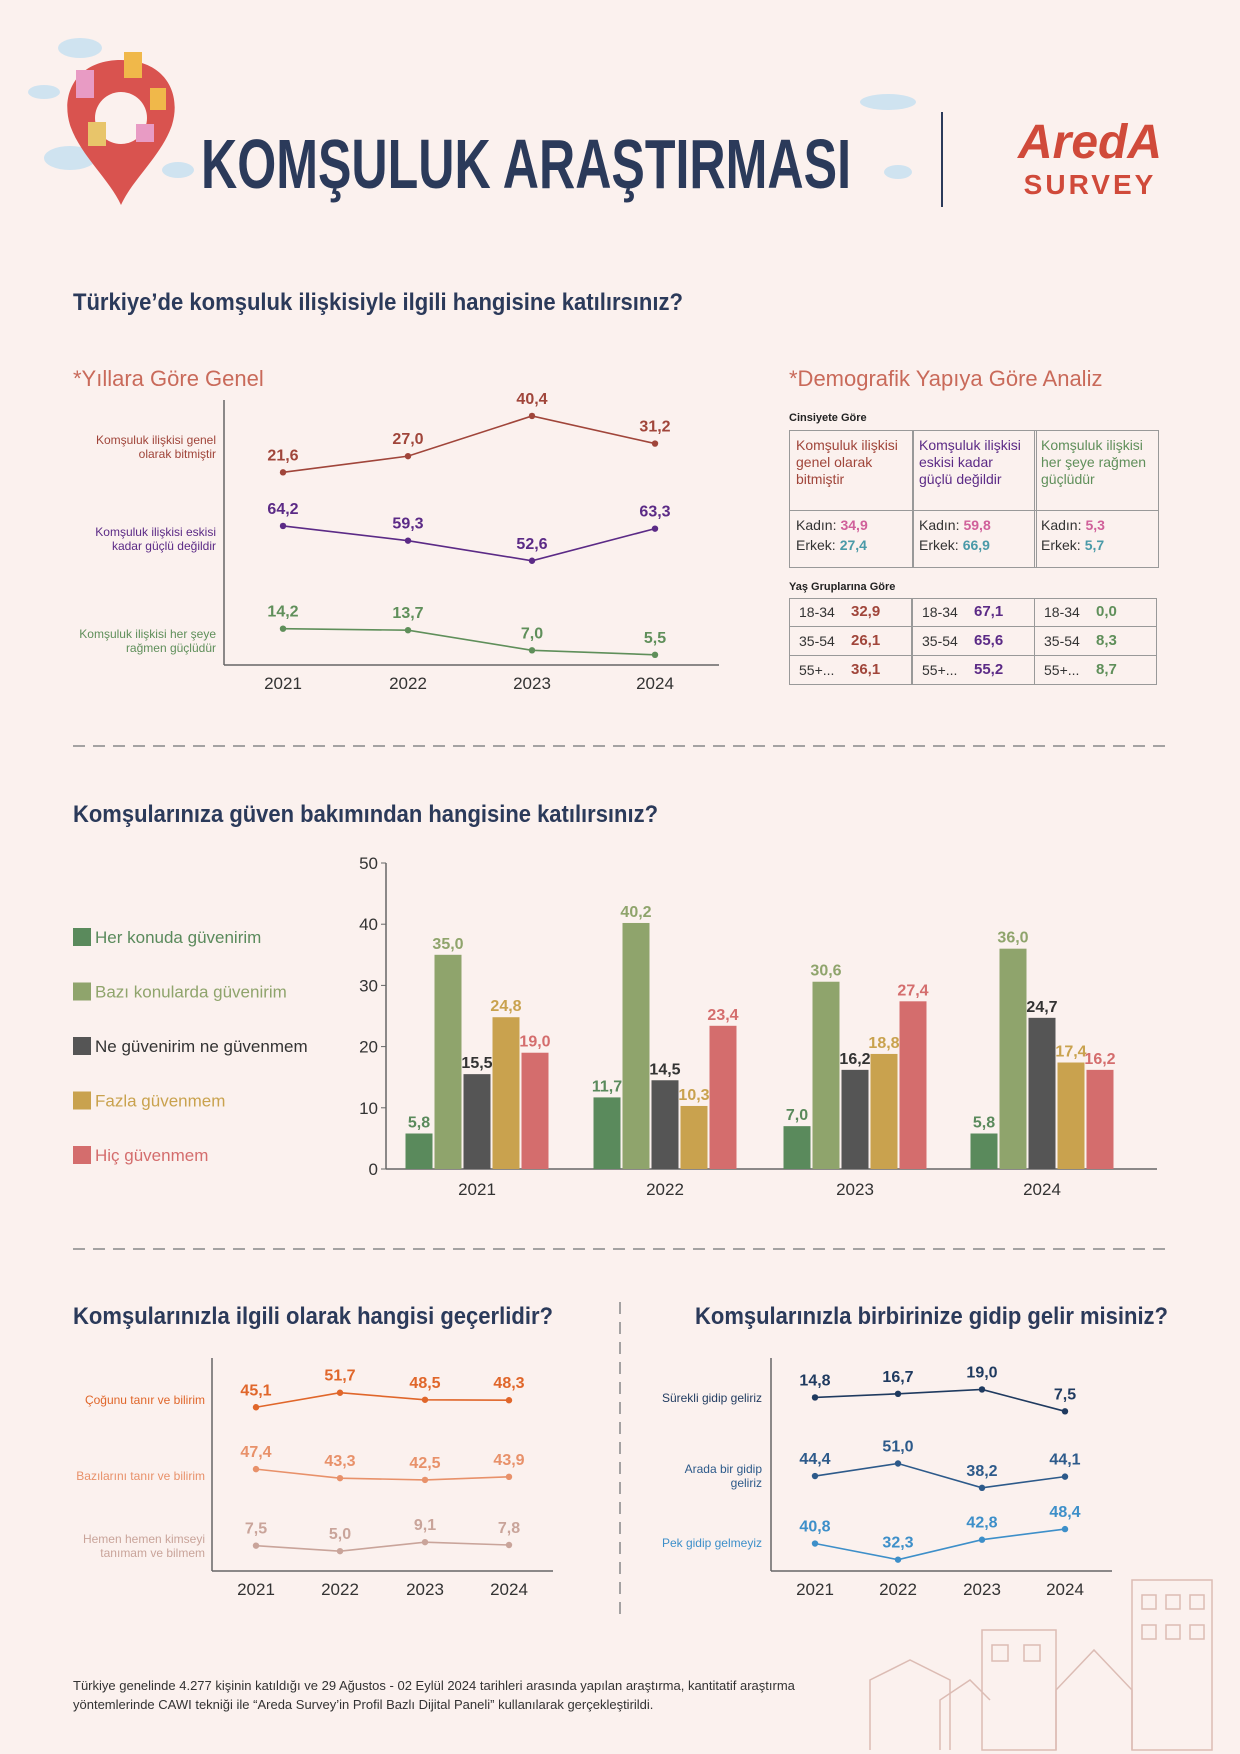 The image size is (1240, 1754). I want to click on table-cell: Kadın: 59,8 Erkek: 66,9, so click(974, 538).